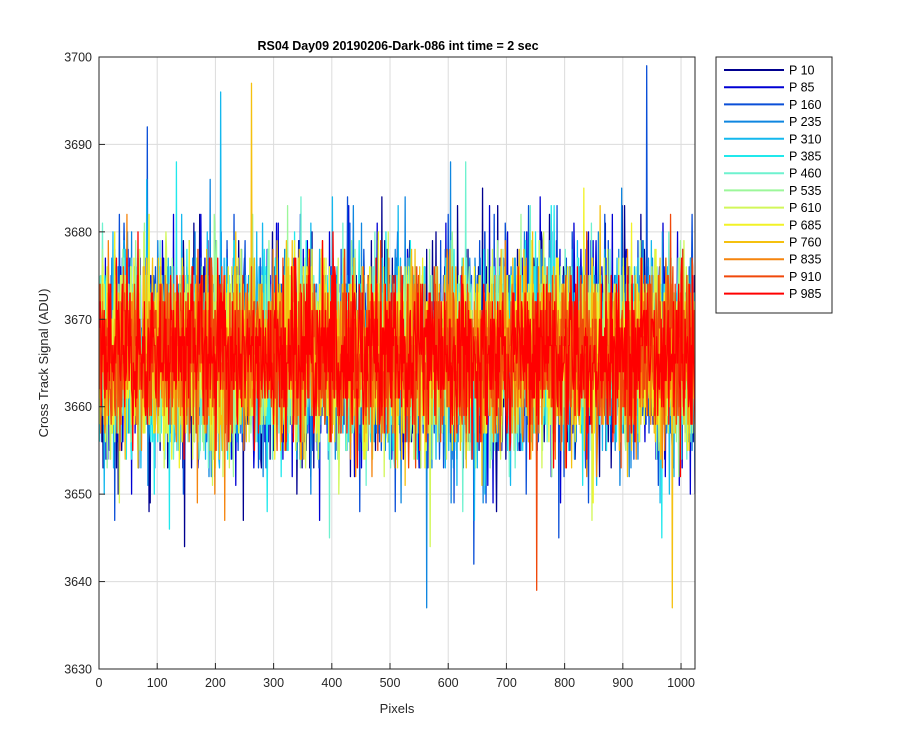  I want to click on legend-label: P 535, so click(805, 191).